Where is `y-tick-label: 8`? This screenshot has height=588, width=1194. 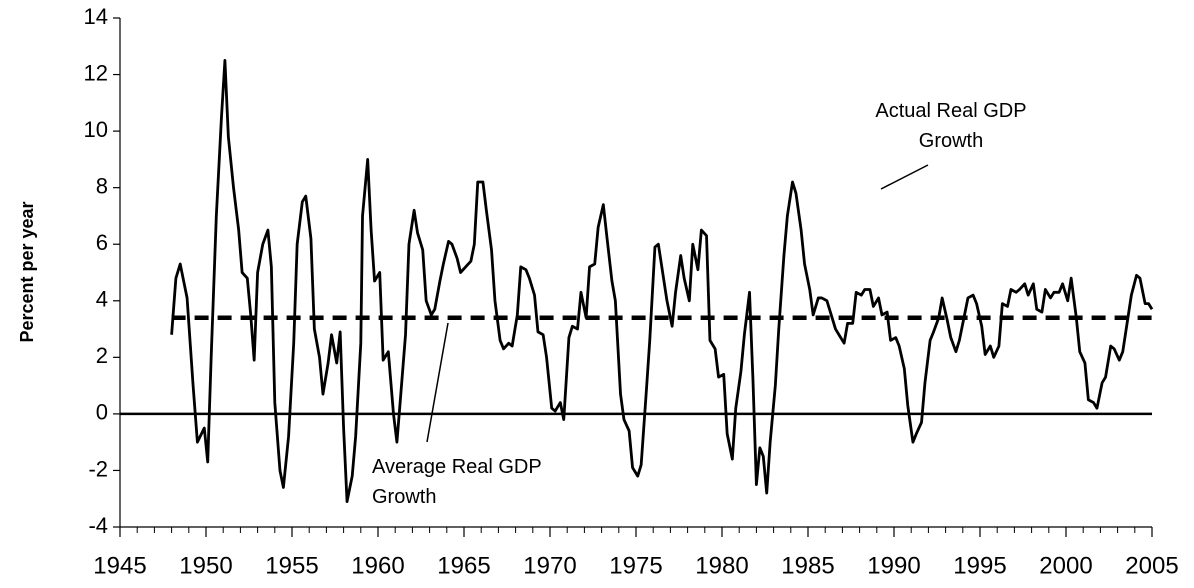 y-tick-label: 8 is located at coordinates (102, 185).